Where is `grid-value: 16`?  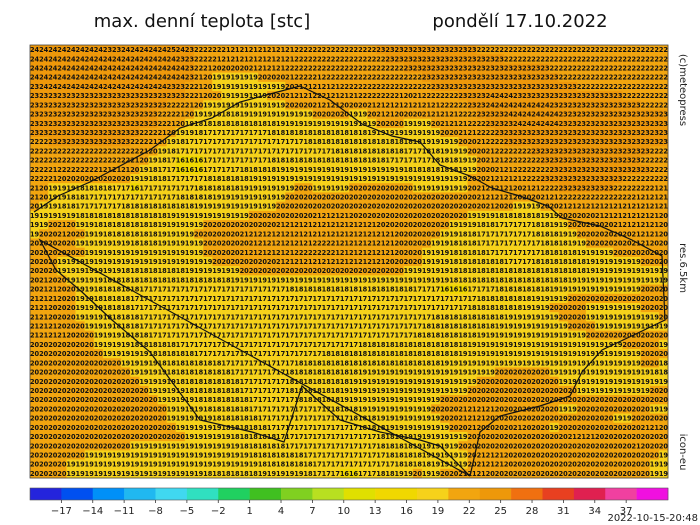
grid-value: 16 is located at coordinates (190, 161).